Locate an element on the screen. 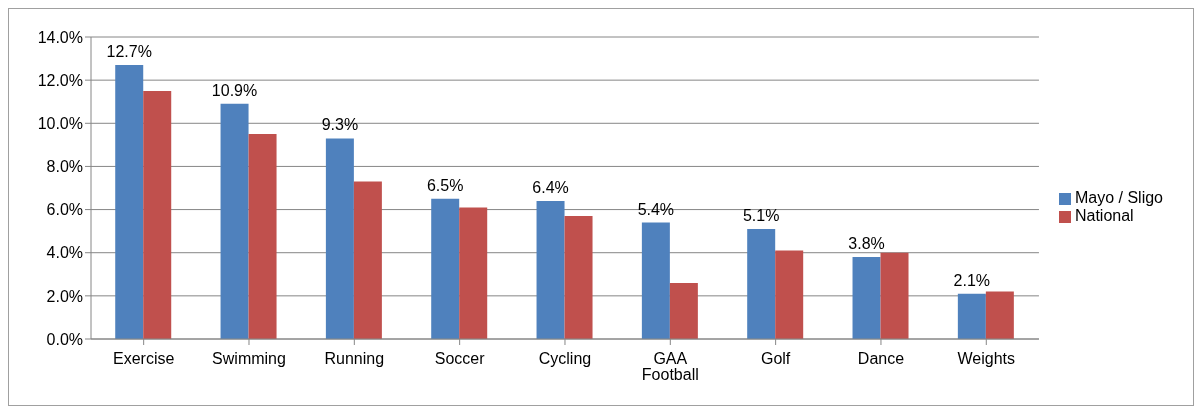 The image size is (1202, 414). x-tick-label: Running is located at coordinates (354, 359).